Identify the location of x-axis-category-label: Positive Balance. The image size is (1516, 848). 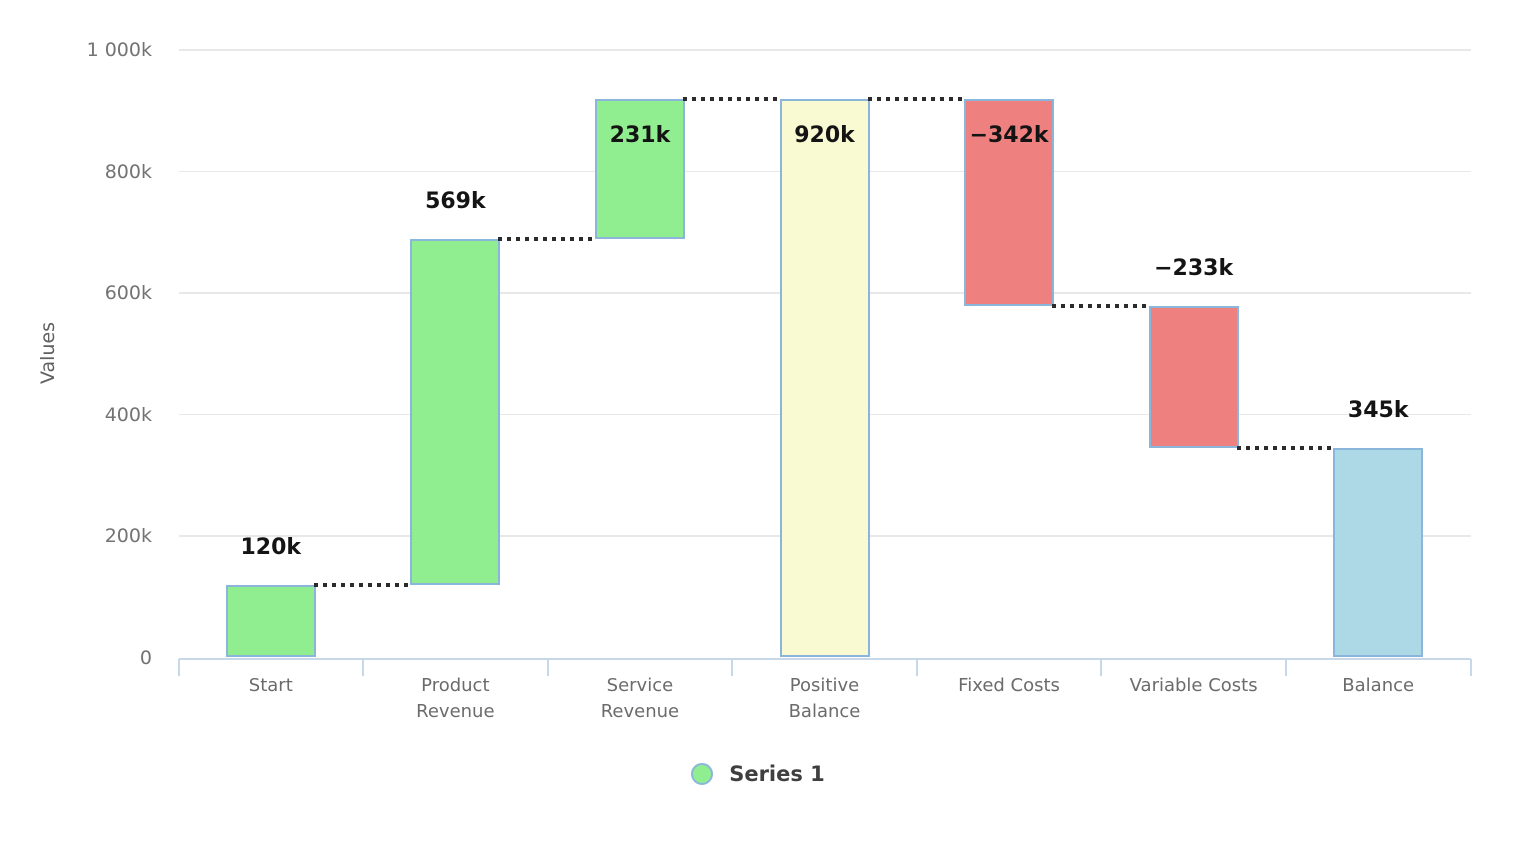
(824, 698).